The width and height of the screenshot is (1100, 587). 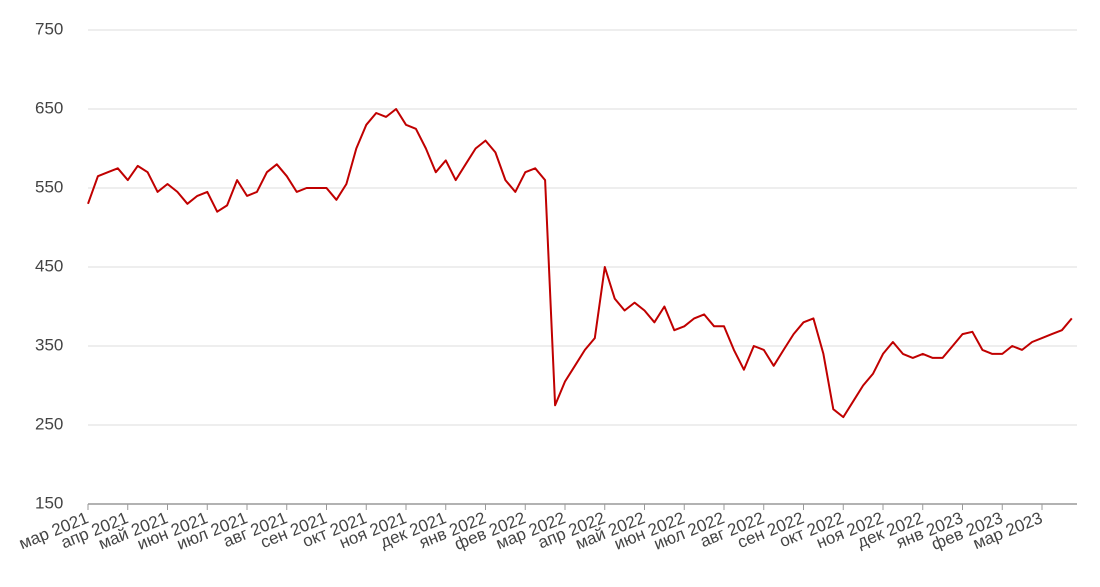 What do you see at coordinates (49, 344) in the screenshot?
I see `y-tick-label: 350` at bounding box center [49, 344].